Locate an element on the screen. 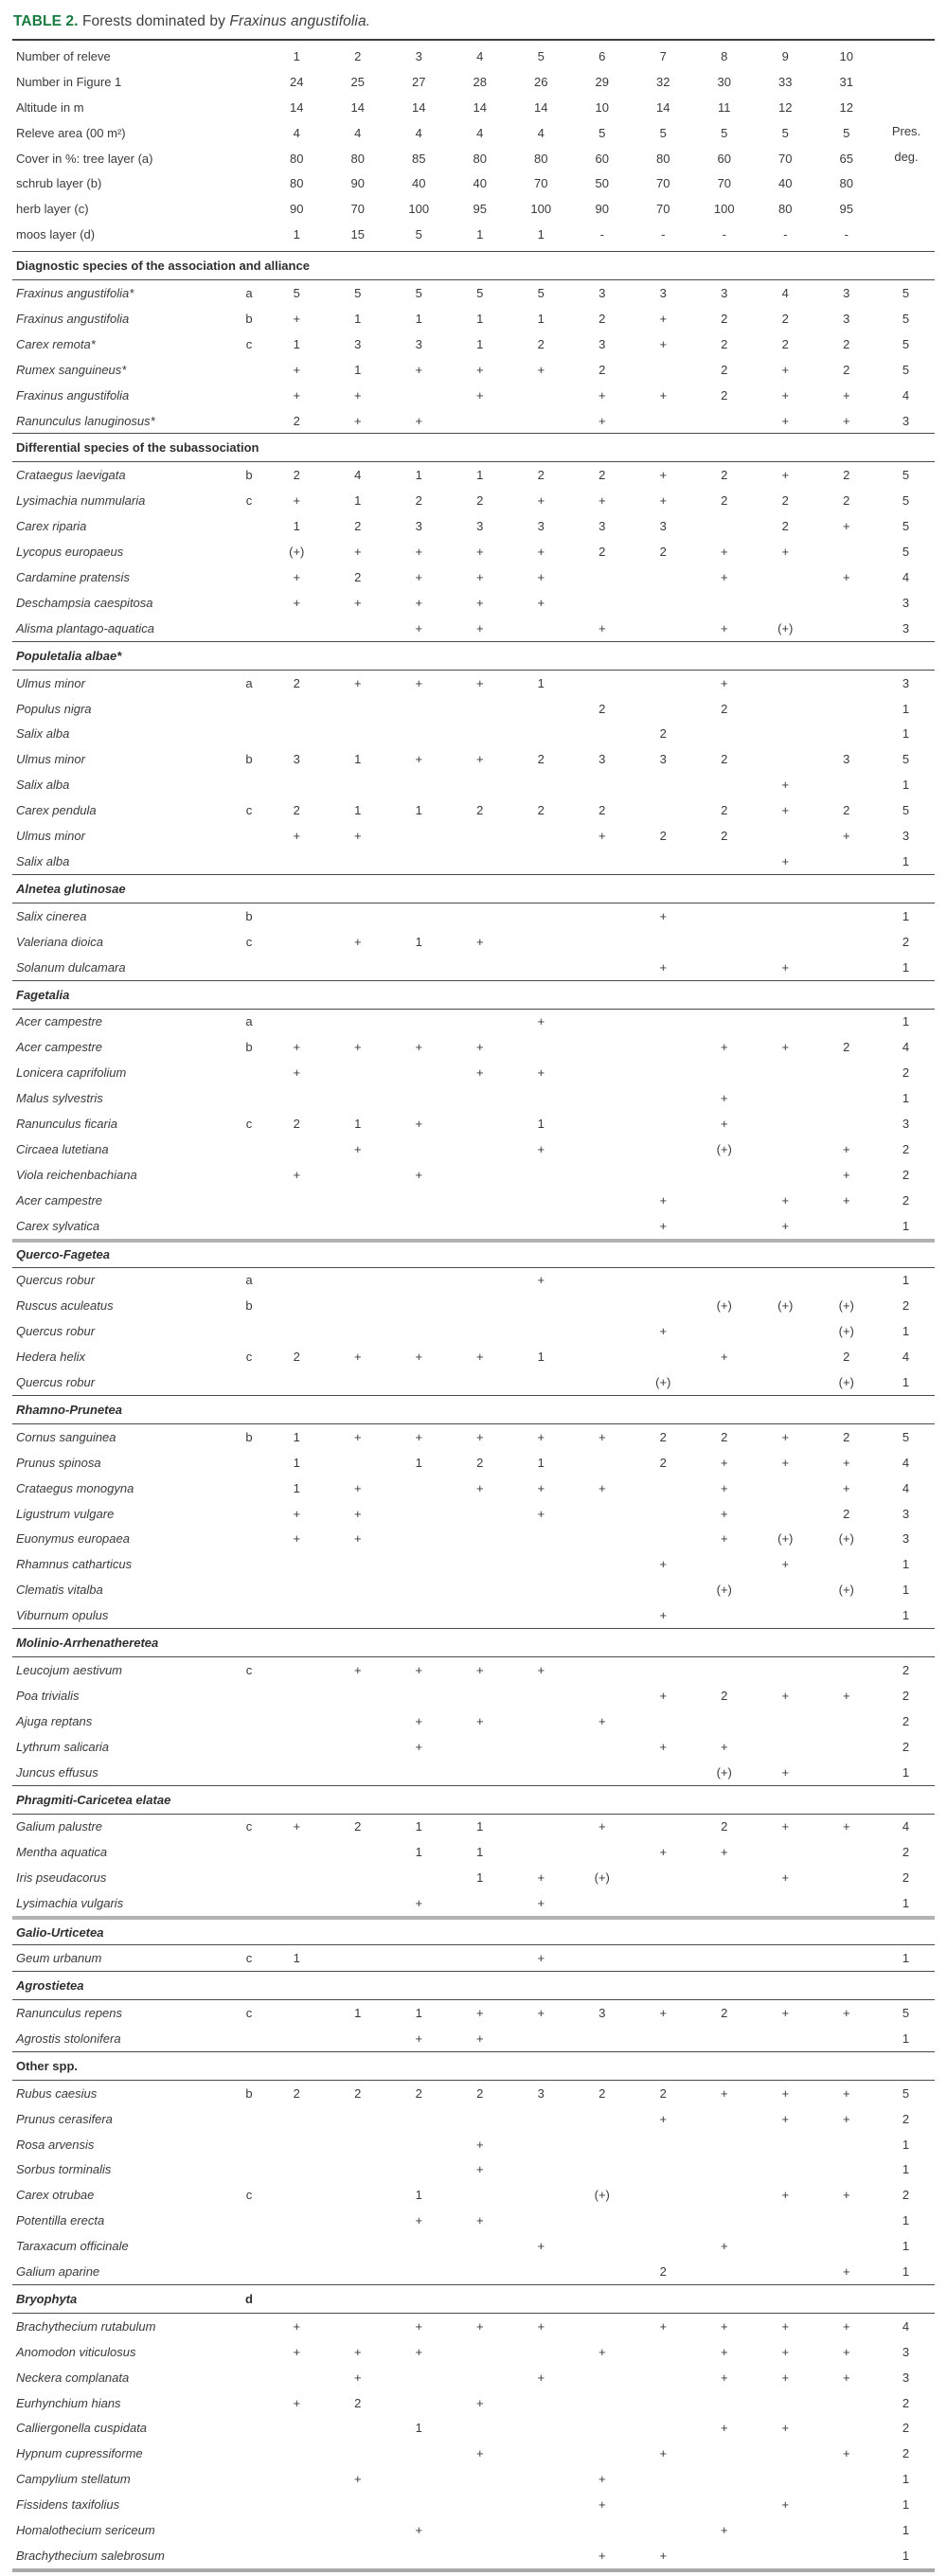 This screenshot has height=2576, width=947. releve-value-col5: 5 is located at coordinates (541, 55).